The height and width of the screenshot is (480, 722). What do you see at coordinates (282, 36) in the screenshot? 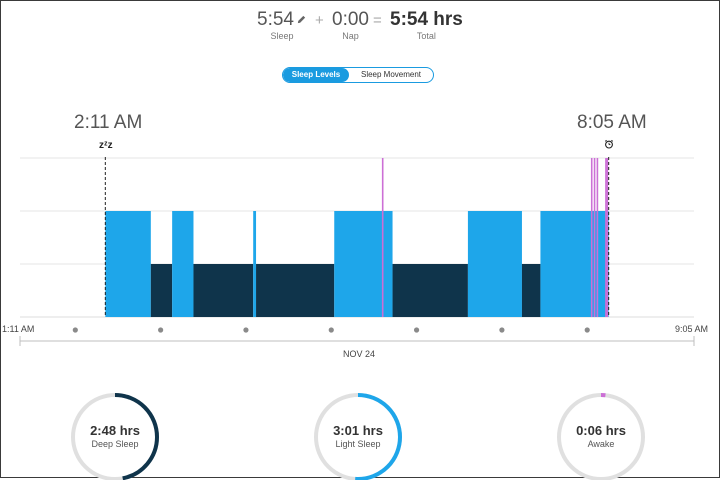
I see `sleep-label: Sleep` at bounding box center [282, 36].